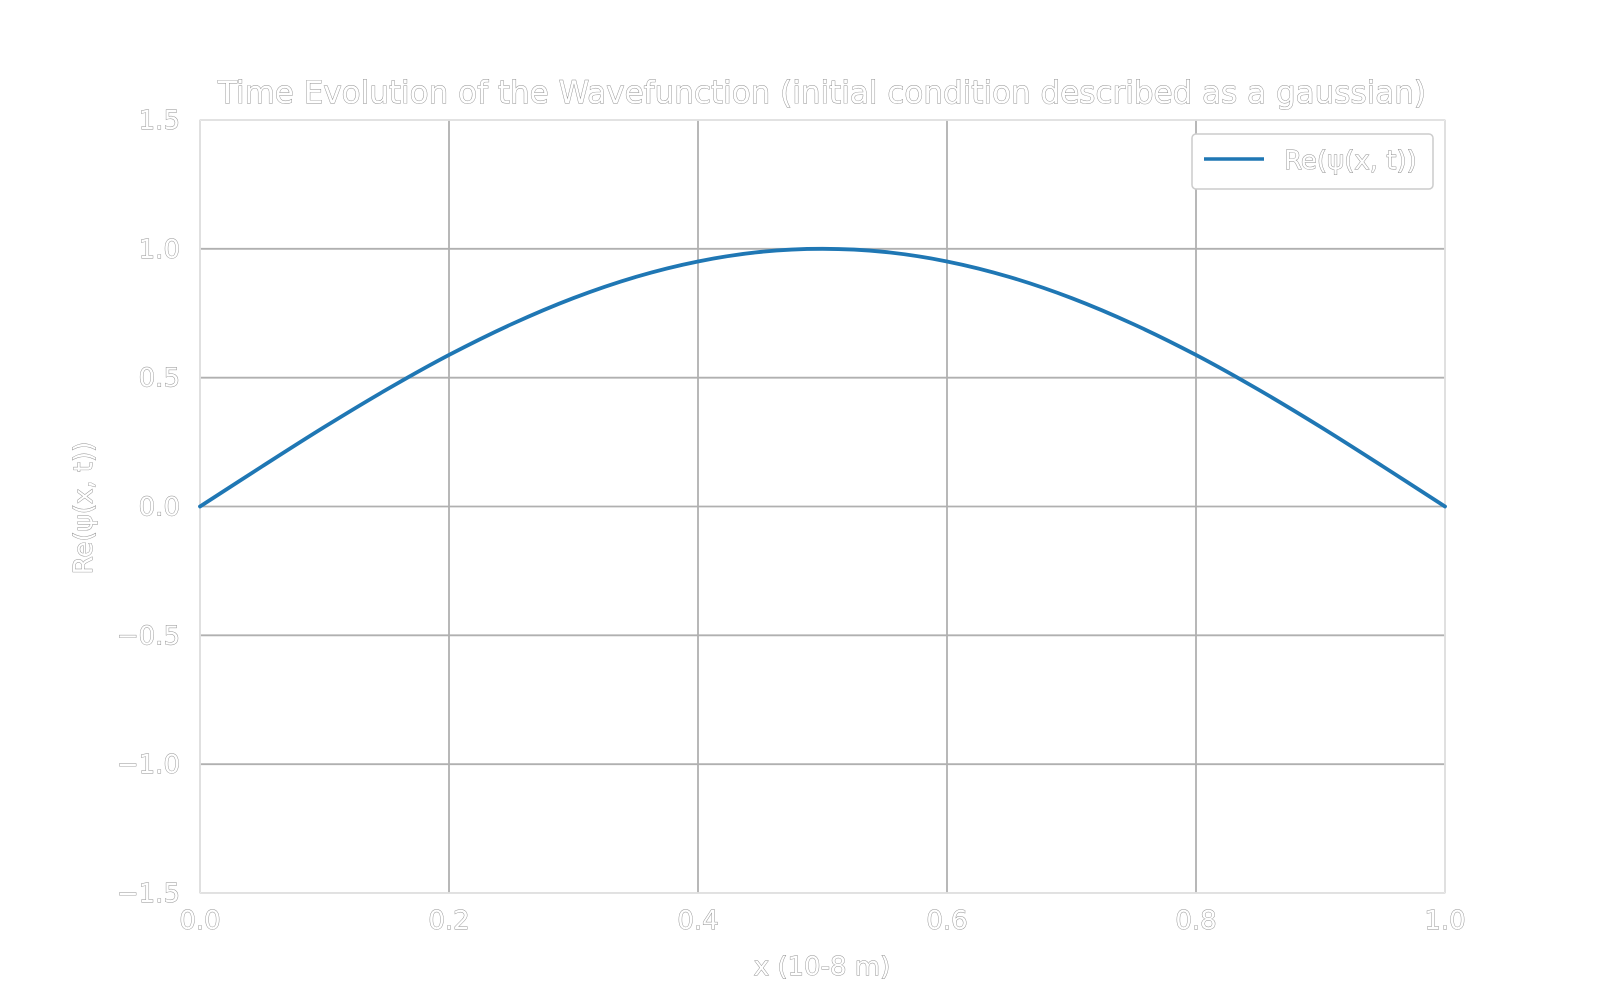 This screenshot has width=1600, height=1004. What do you see at coordinates (148, 765) in the screenshot?
I see `y-tick-label: −1.0` at bounding box center [148, 765].